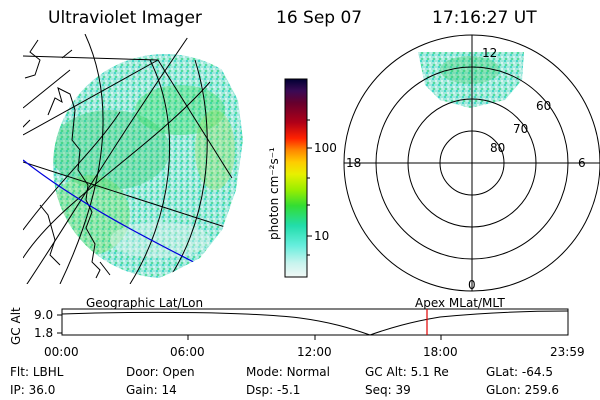 The height and width of the screenshot is (400, 600). I want to click on timeline-left-caption: Geographic Lat/Lon, so click(145, 303).